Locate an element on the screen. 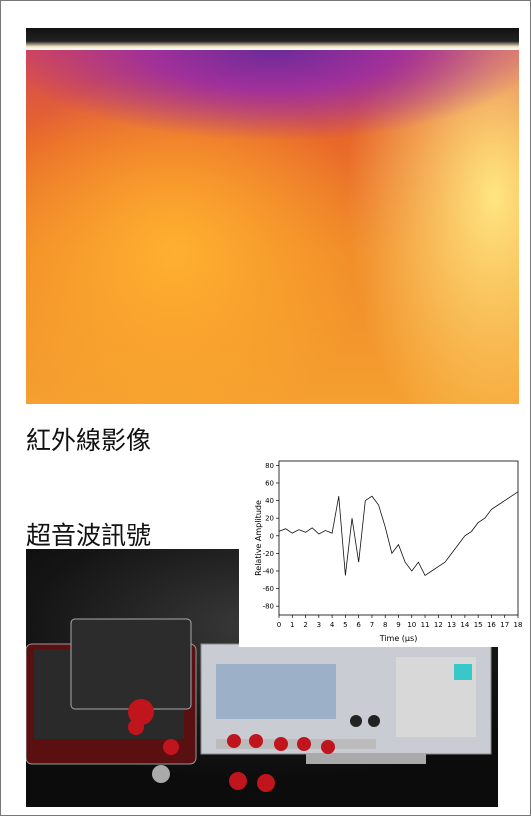 Image resolution: width=531 pixels, height=816 pixels. x-tick-label: 6 is located at coordinates (358, 625).